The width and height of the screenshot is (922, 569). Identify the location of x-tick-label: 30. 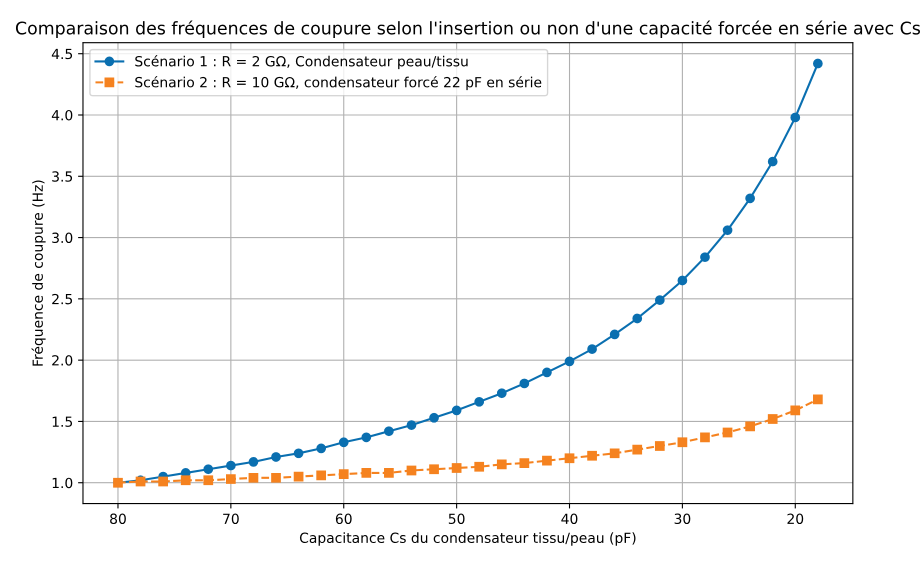
(682, 519).